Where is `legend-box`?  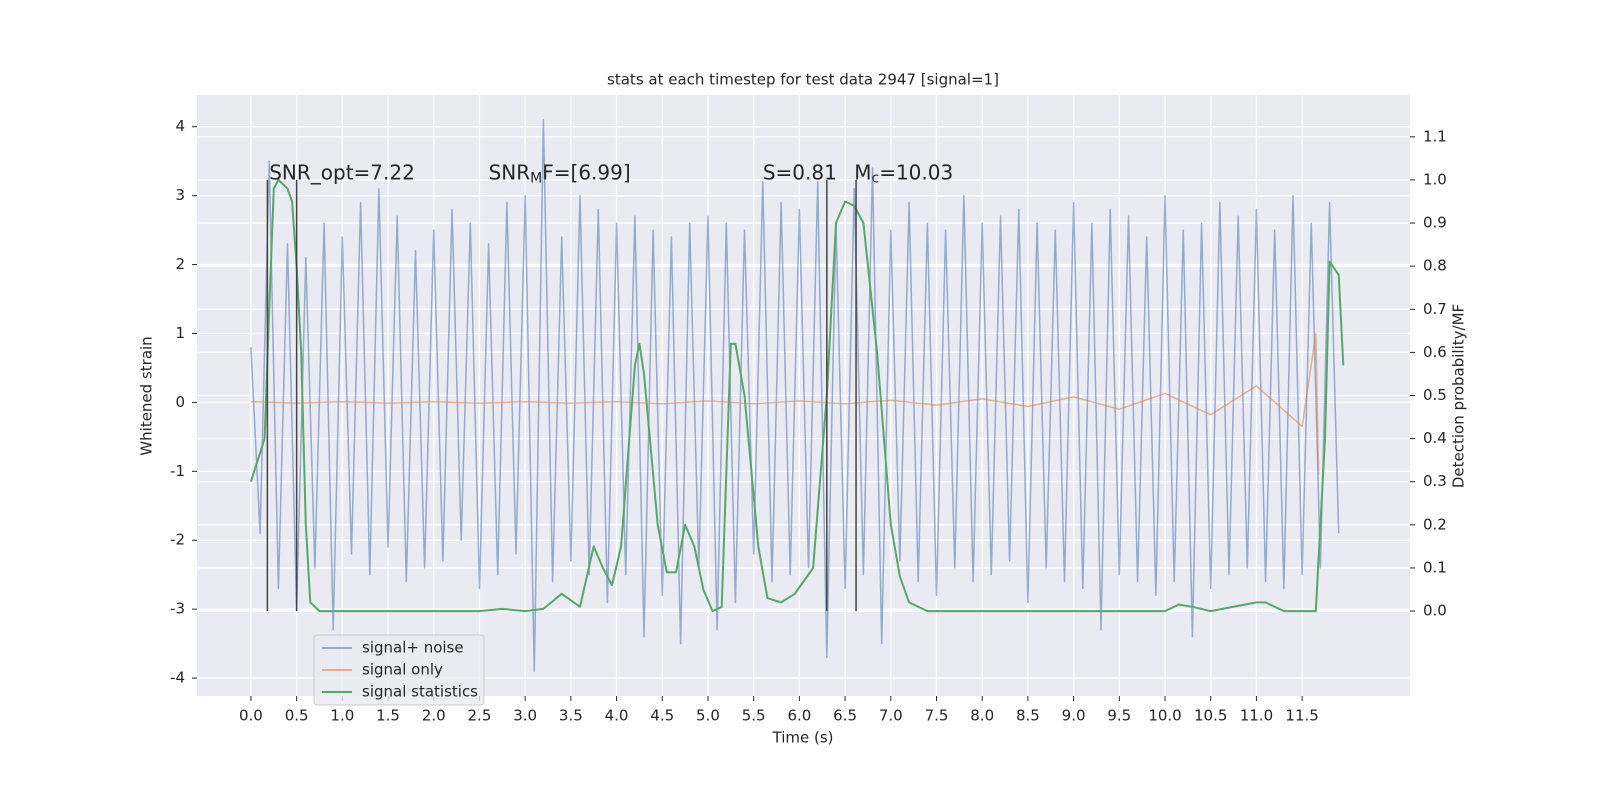
legend-box is located at coordinates (399, 670).